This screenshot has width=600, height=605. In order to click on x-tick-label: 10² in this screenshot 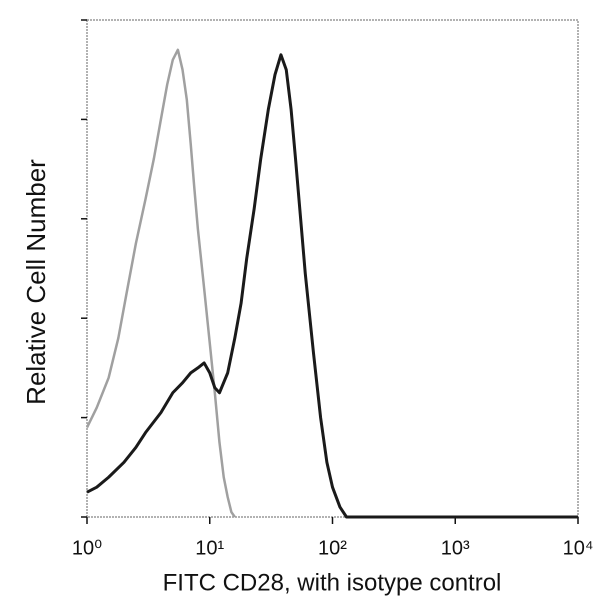, I will do `click(332, 548)`.